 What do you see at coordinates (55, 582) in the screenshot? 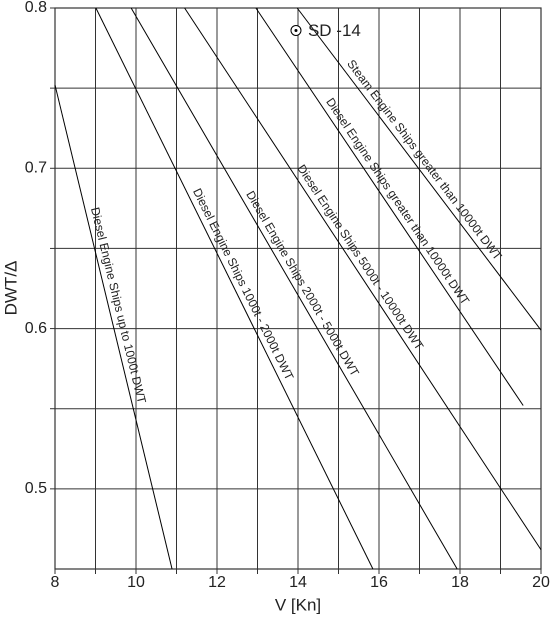
I see `x-tick-label: 8` at bounding box center [55, 582].